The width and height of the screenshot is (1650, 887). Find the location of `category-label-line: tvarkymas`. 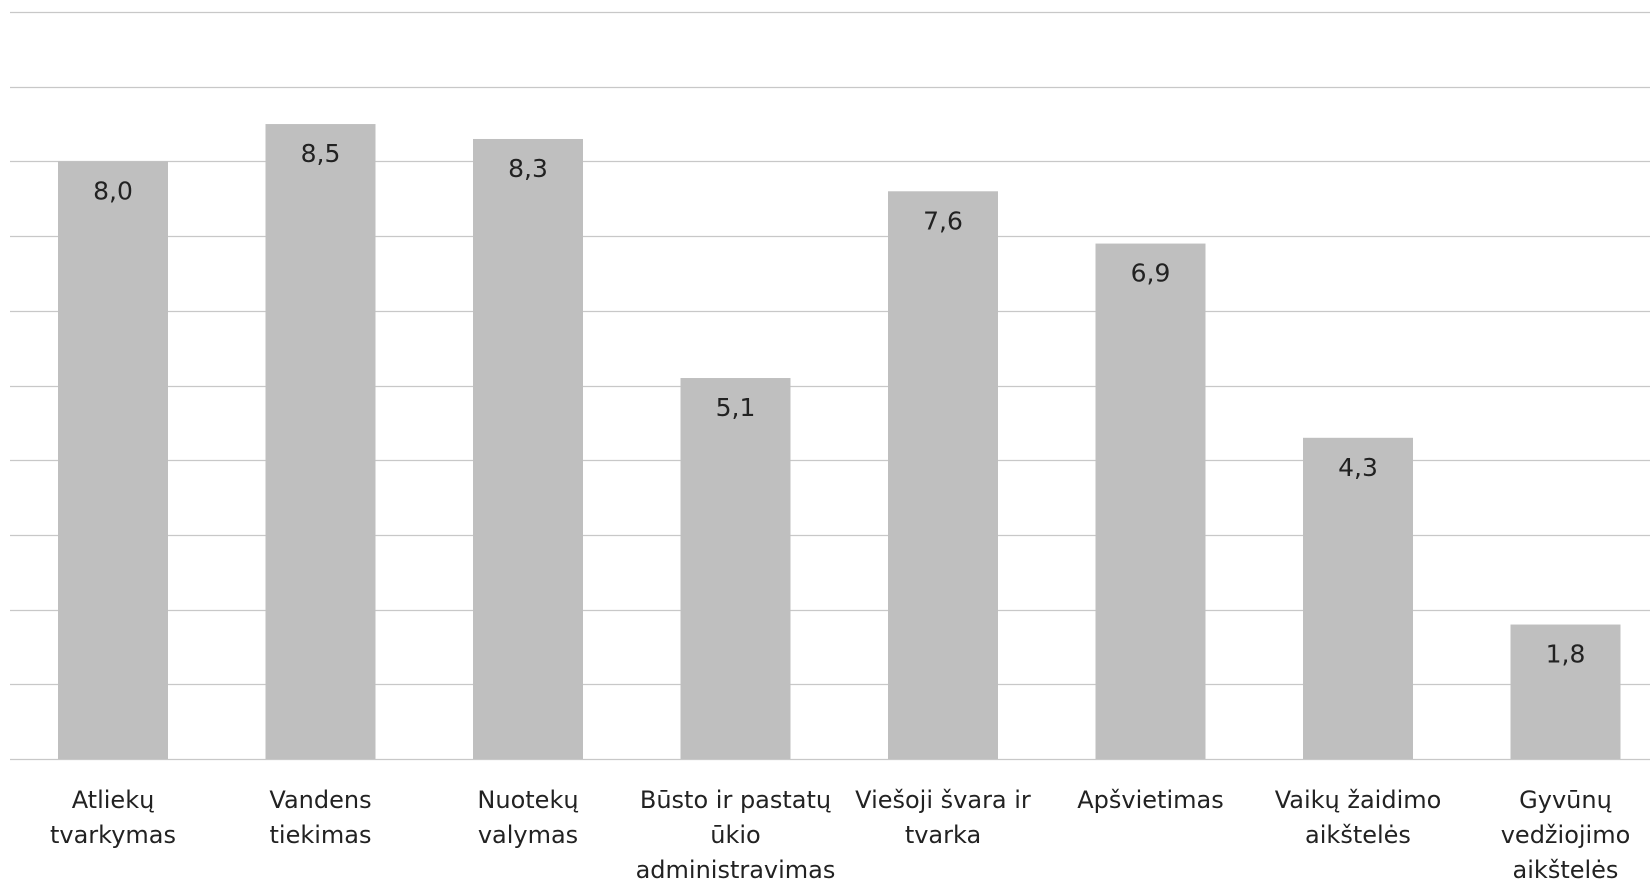

category-label-line: tvarkymas is located at coordinates (113, 835).